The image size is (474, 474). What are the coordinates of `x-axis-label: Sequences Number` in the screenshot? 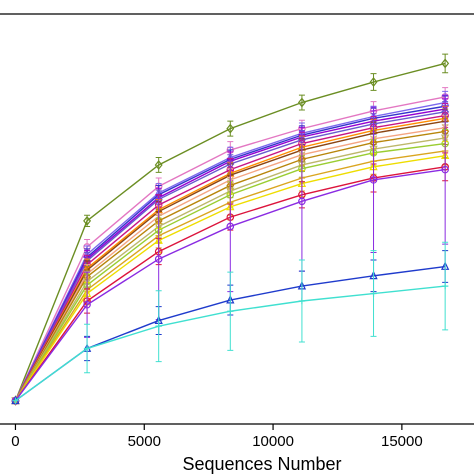 It's located at (261, 464).